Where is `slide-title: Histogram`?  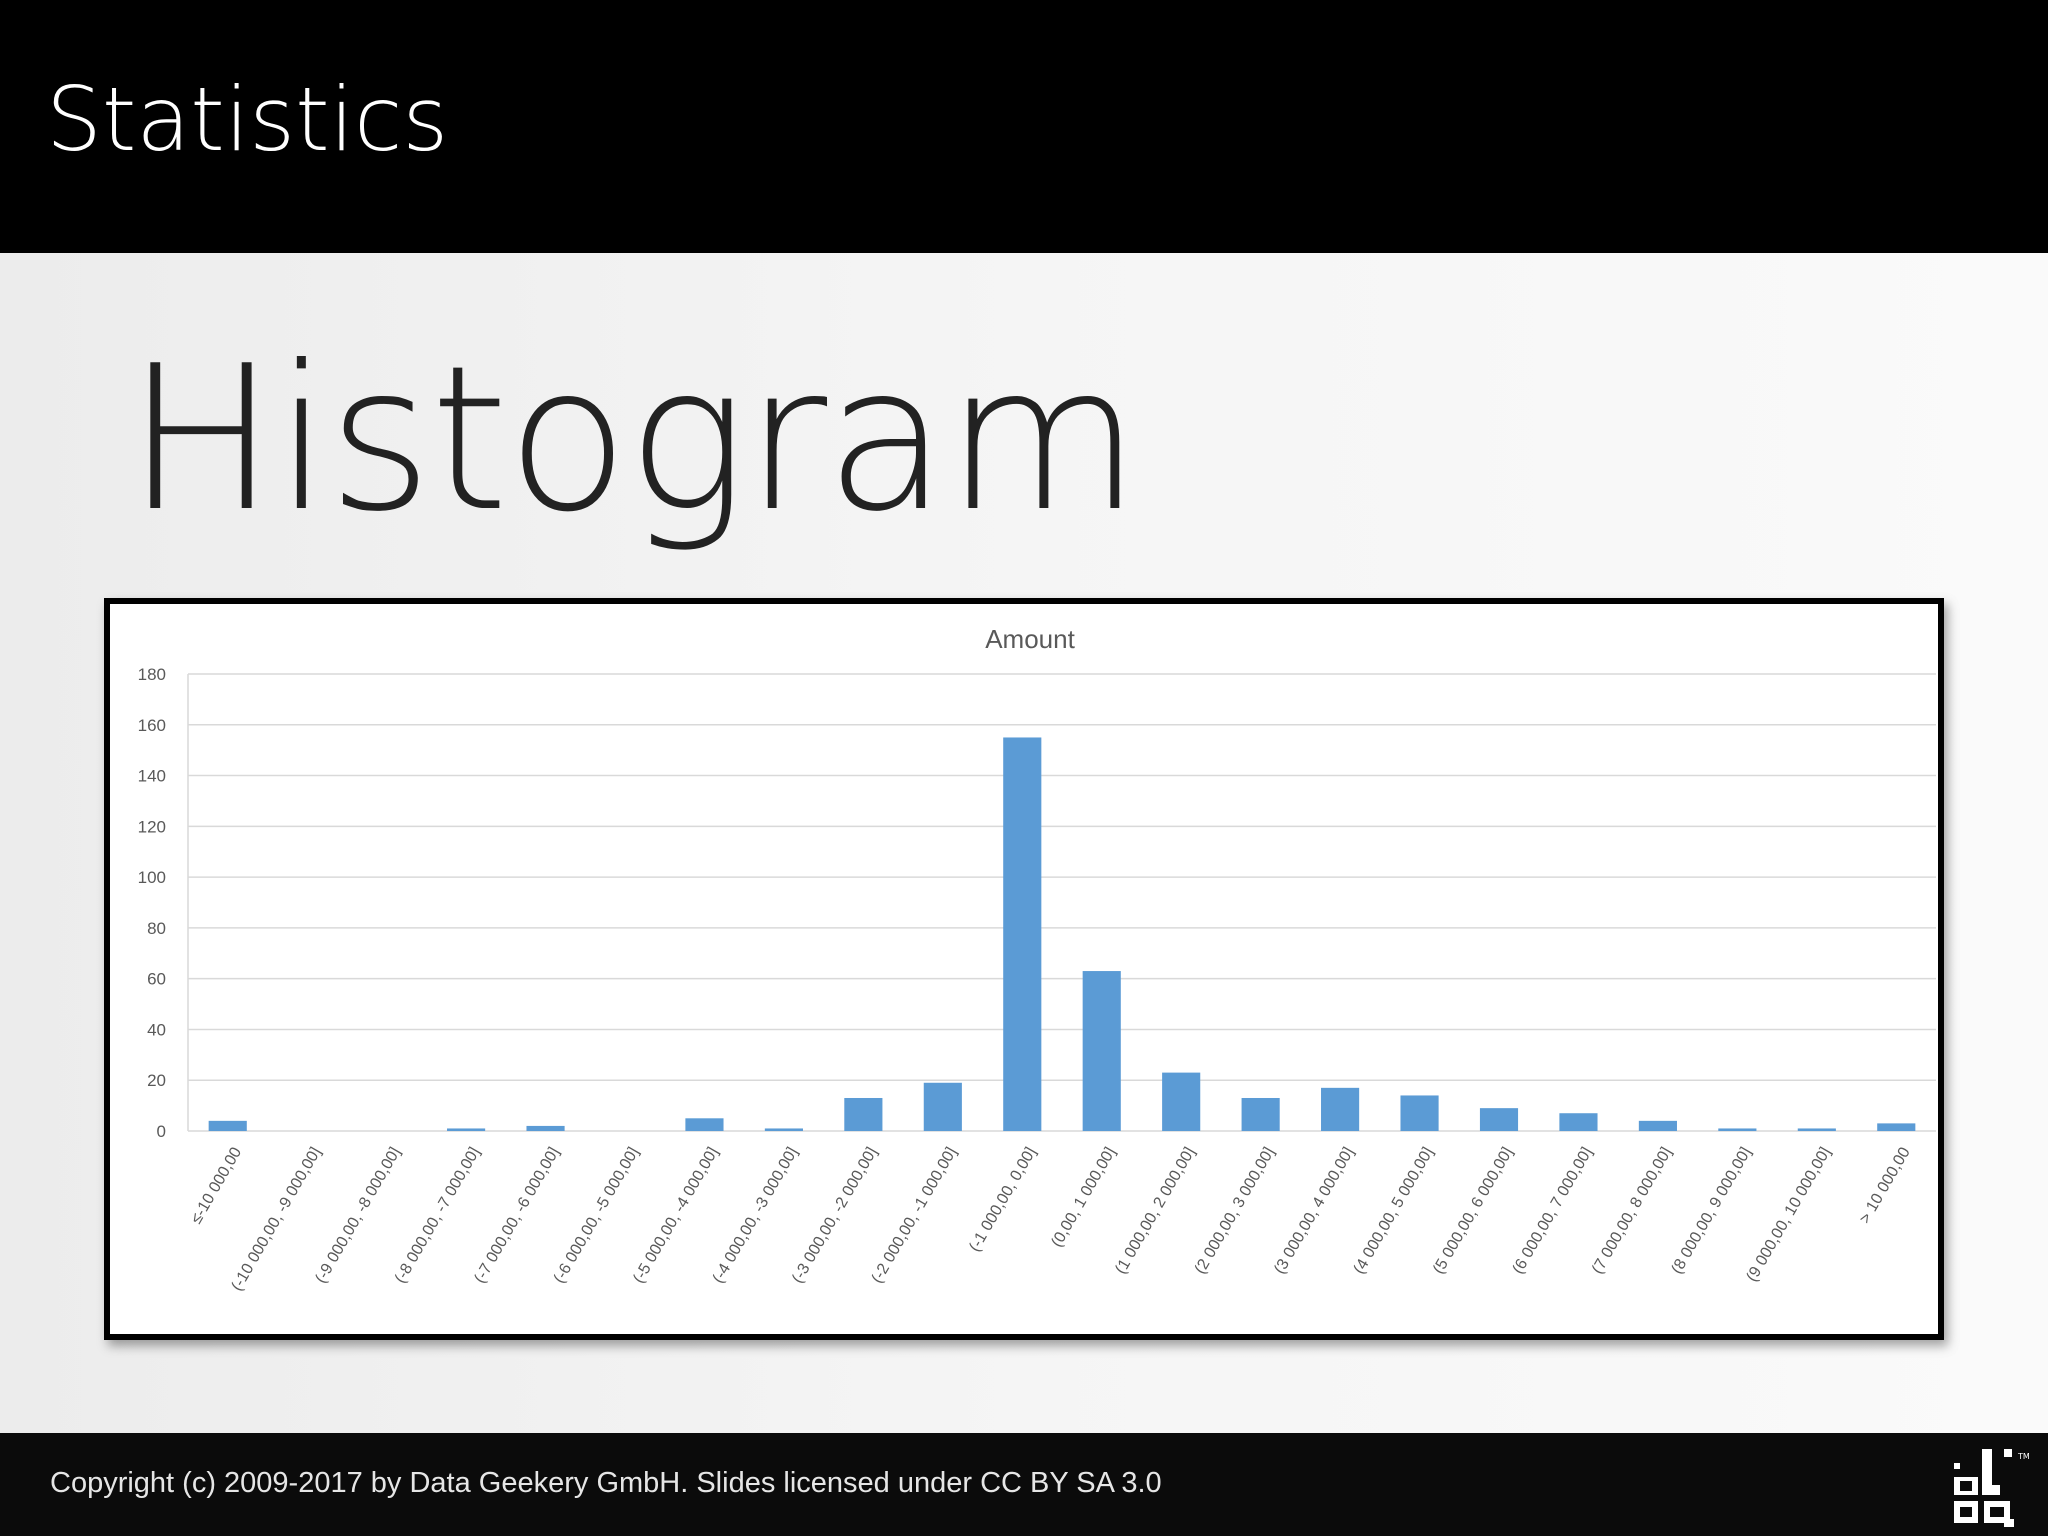
slide-title: Histogram is located at coordinates (633, 439).